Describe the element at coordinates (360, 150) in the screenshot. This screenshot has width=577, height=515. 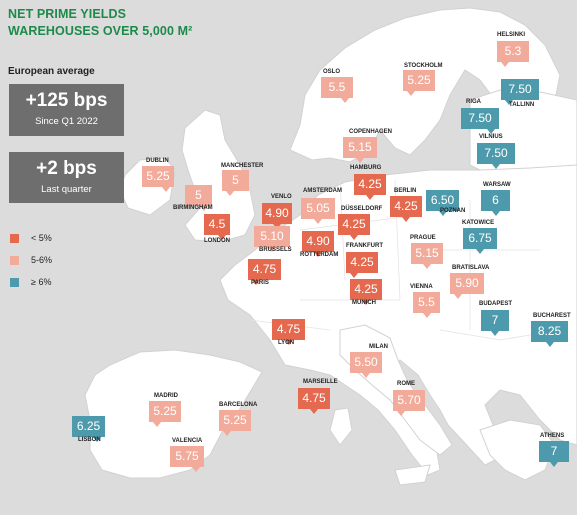
I see `marker-copenhagen: 5.15` at that location.